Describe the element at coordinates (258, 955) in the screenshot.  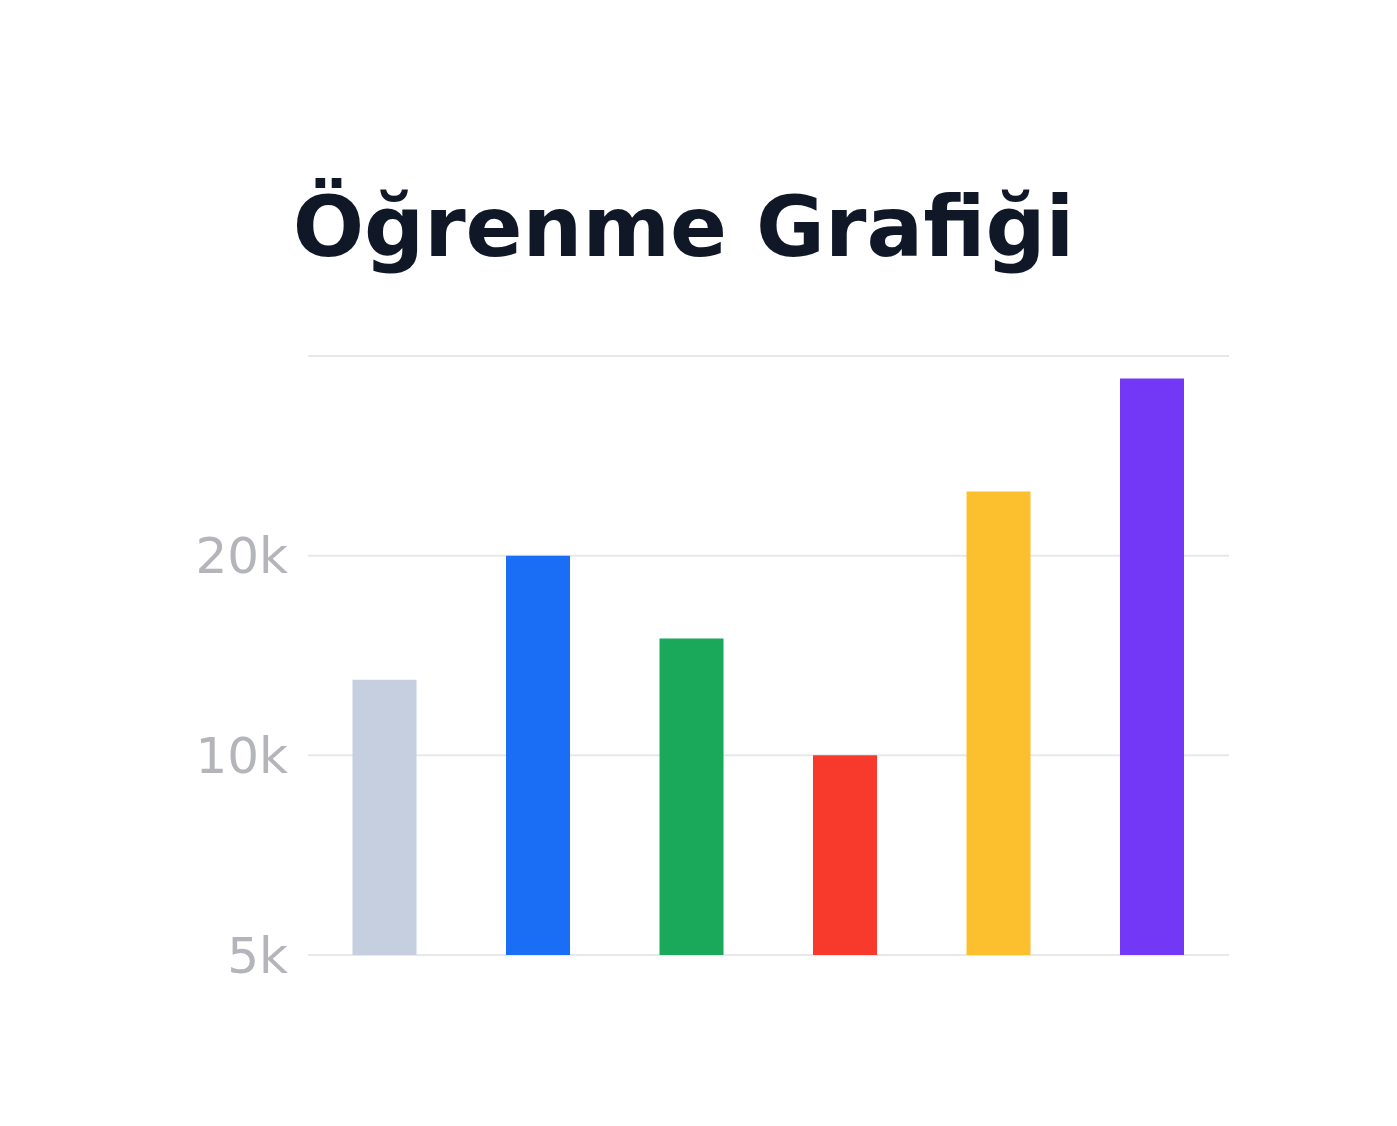
I see `y-tick-label: 5k` at that location.